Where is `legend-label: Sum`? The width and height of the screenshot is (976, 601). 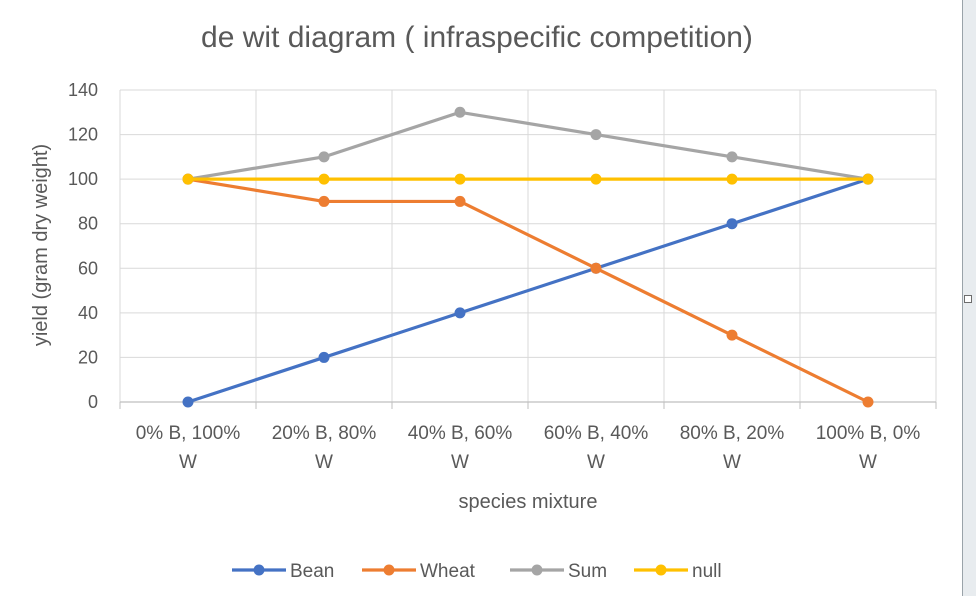 legend-label: Sum is located at coordinates (587, 571).